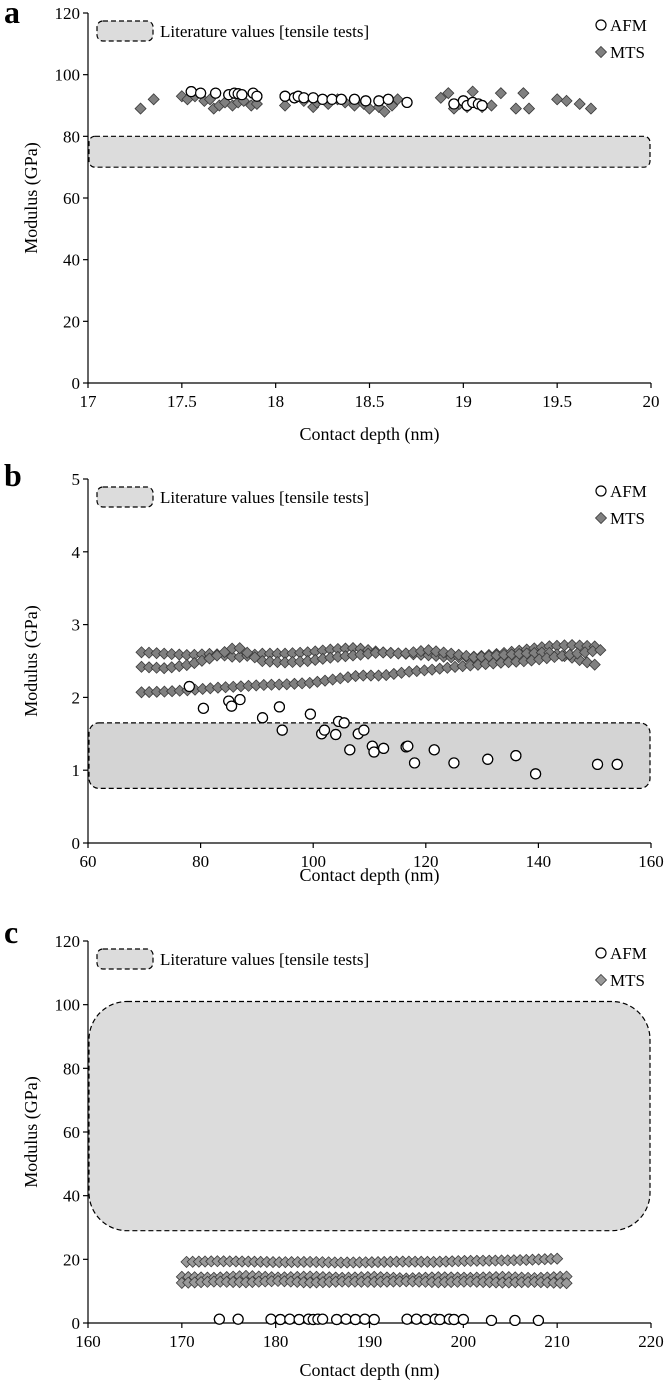 The image size is (669, 1389). Describe the element at coordinates (13, 475) in the screenshot. I see `panel-letter: b` at that location.